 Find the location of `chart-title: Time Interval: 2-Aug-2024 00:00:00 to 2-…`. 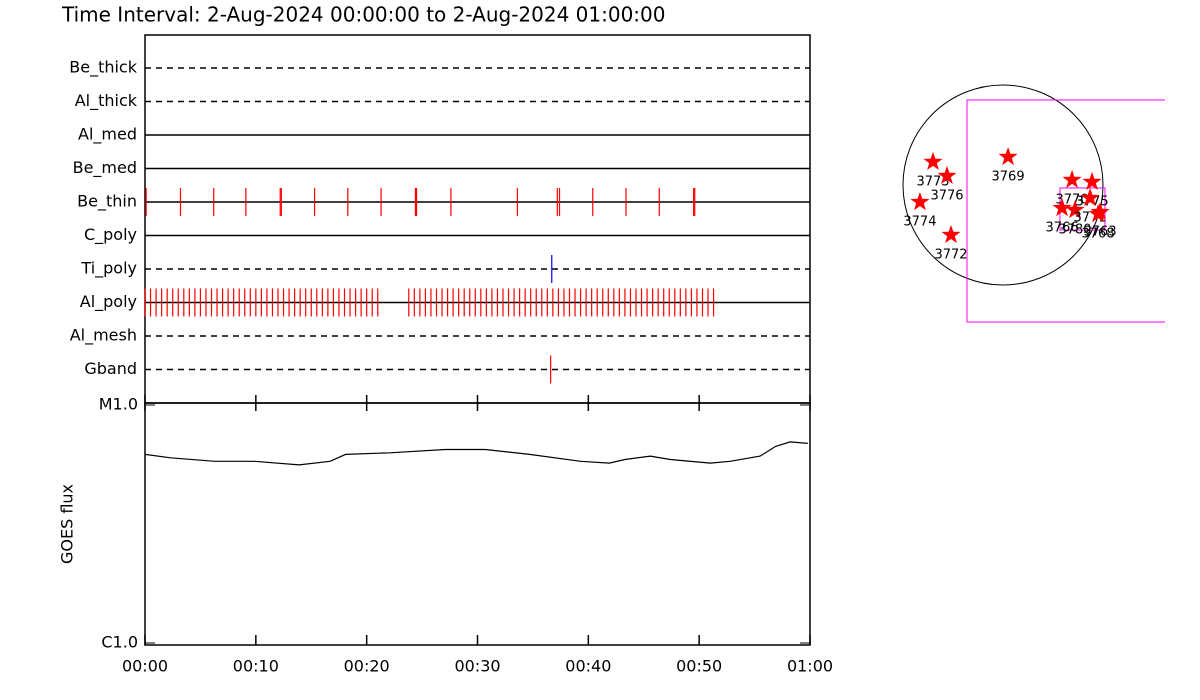

chart-title: Time Interval: 2-Aug-2024 00:00:00 to 2-… is located at coordinates (363, 15).